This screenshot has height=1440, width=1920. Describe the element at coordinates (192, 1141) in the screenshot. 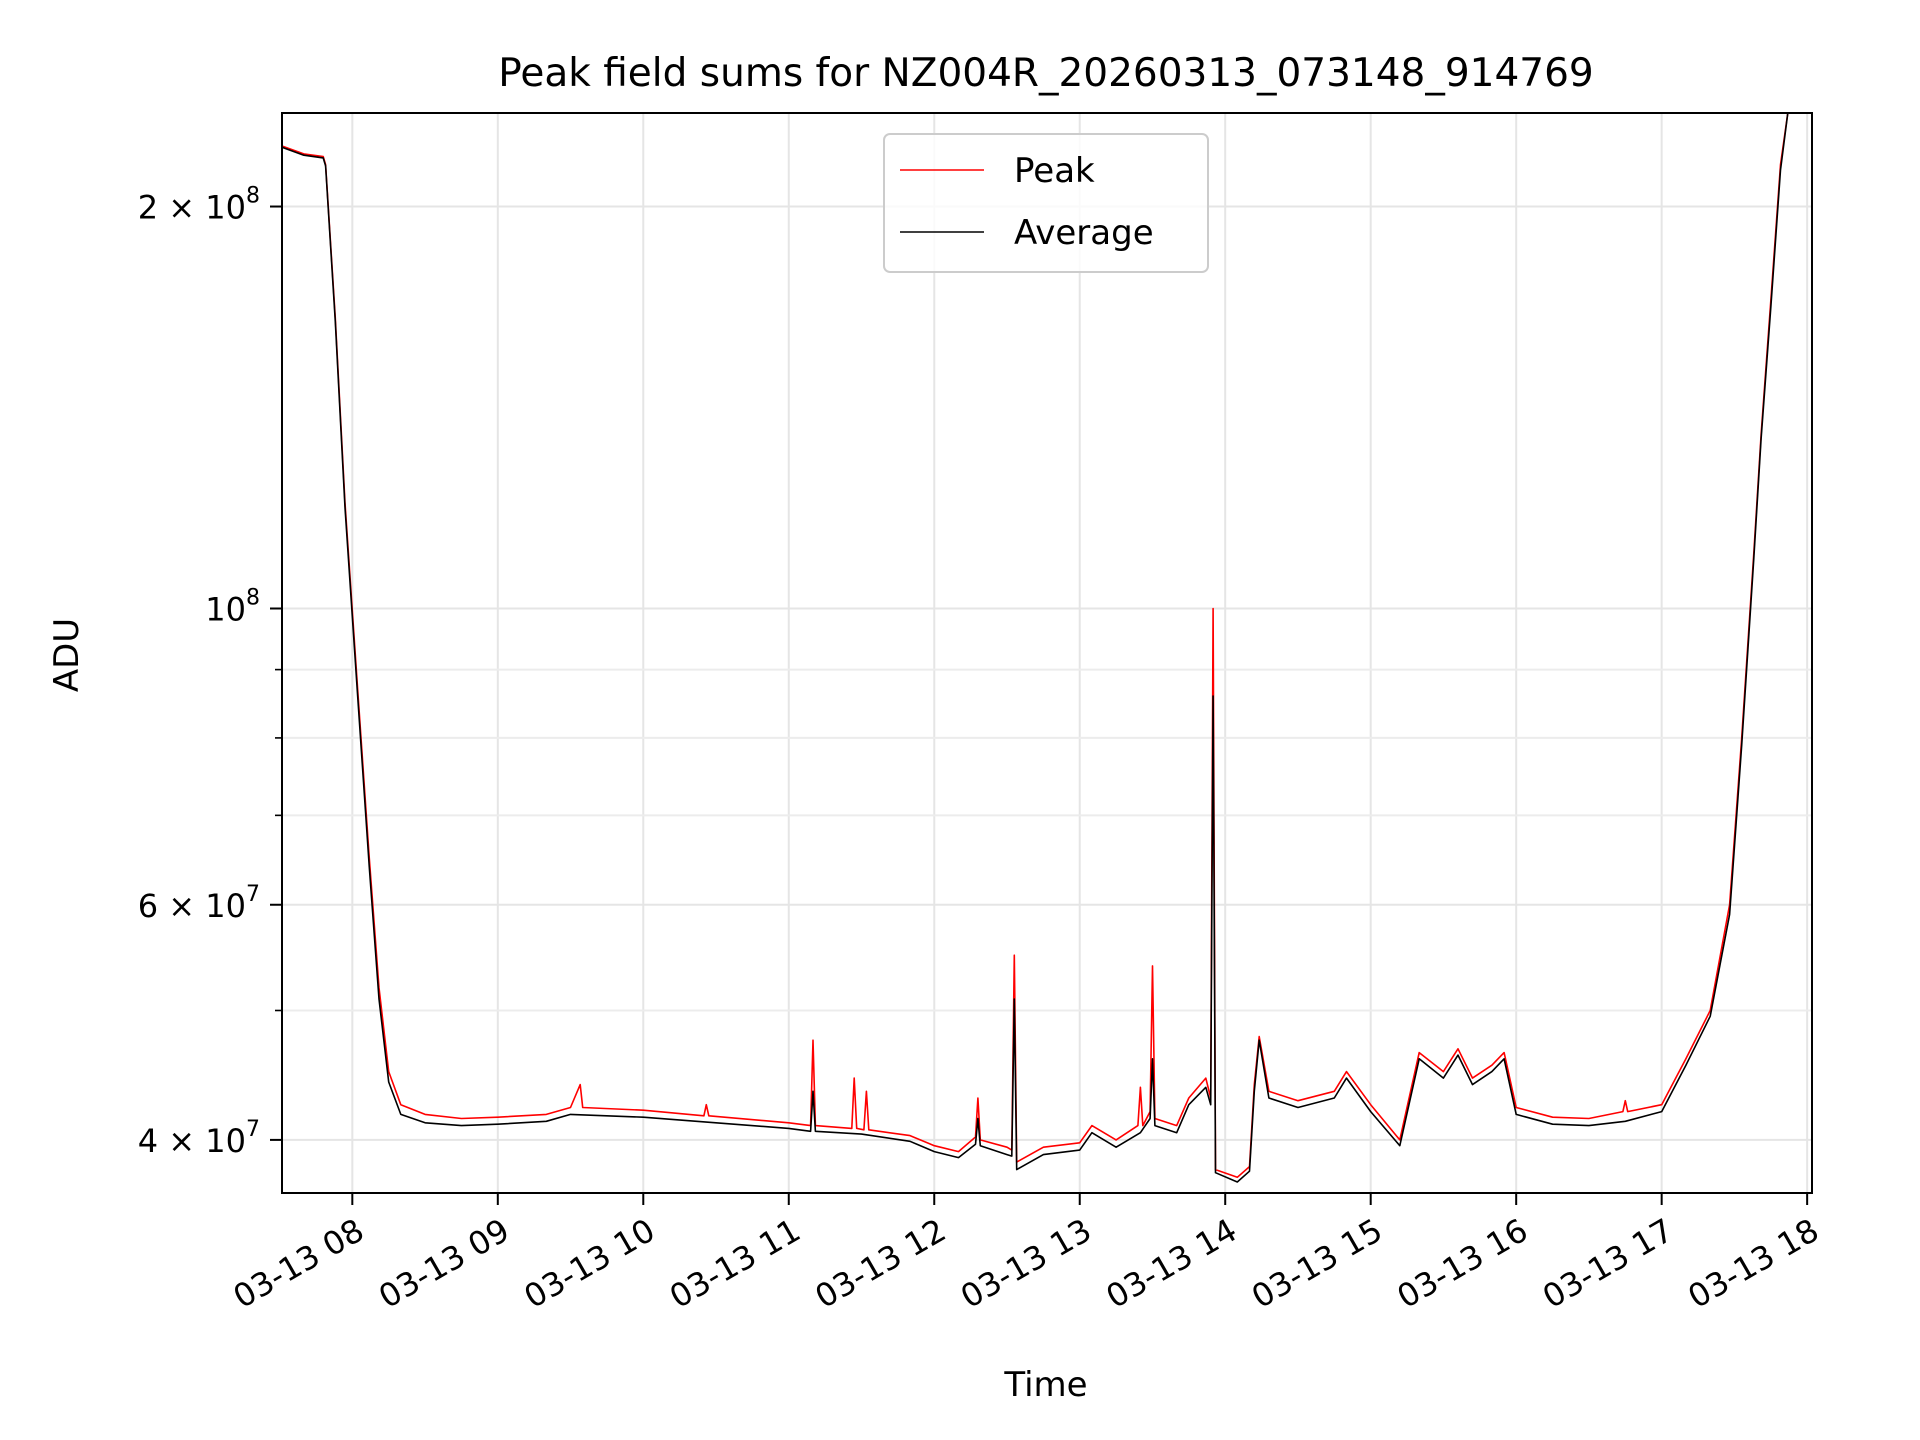

I see `y-tick-mantissa: 4 × 10` at that location.